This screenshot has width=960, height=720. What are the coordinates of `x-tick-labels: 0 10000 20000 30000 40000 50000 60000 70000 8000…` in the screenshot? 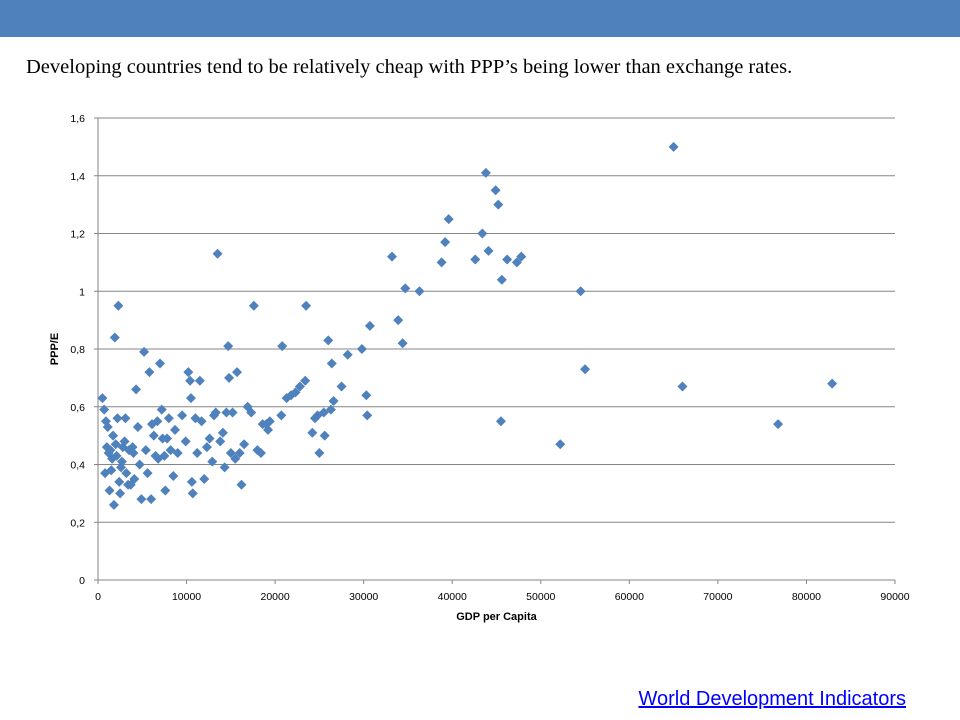 It's located at (502, 597).